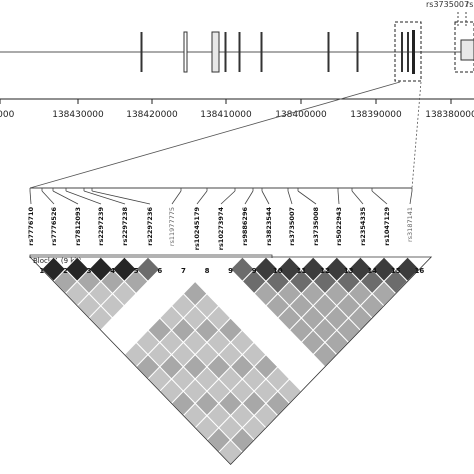 The width and height of the screenshot is (474, 474). I want to click on snp-label: rs3823544, so click(269, 226).